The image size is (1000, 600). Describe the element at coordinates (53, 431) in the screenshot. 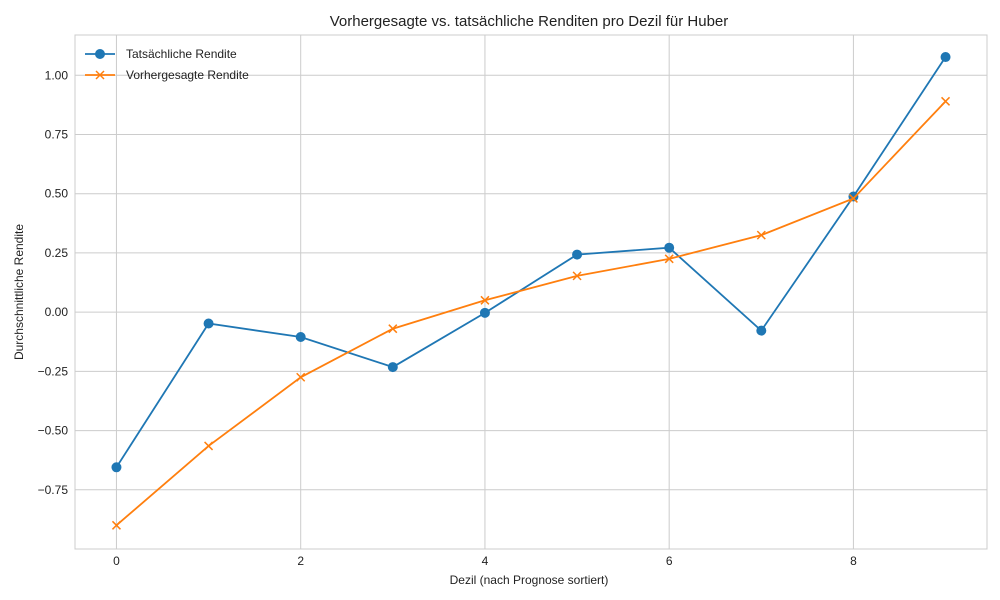

I see `y-tick-label: −0.50` at that location.